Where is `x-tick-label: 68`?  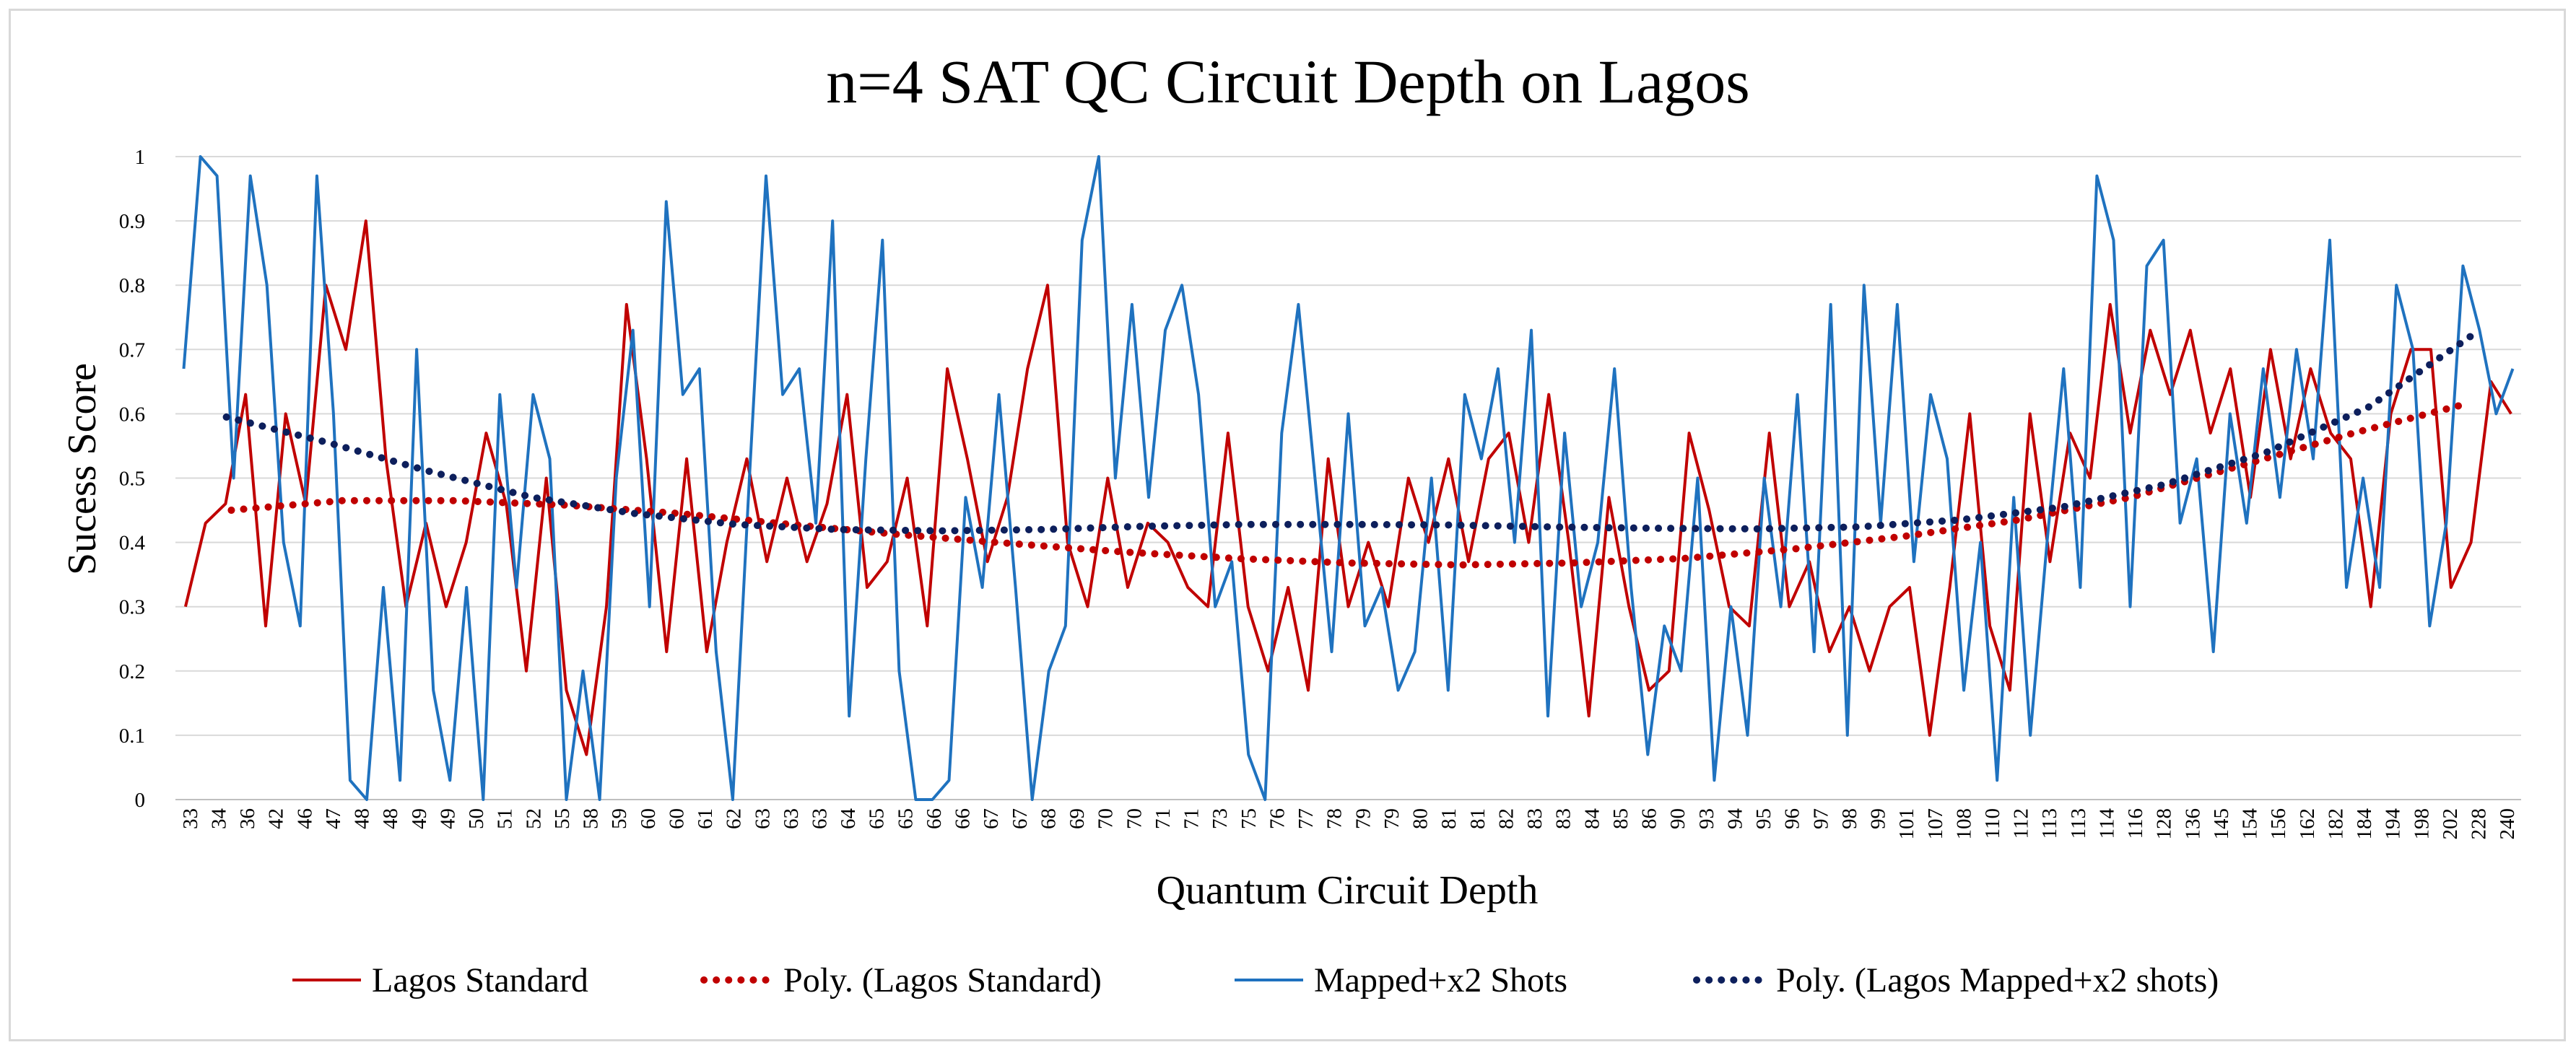 x-tick-label: 68 is located at coordinates (1048, 818).